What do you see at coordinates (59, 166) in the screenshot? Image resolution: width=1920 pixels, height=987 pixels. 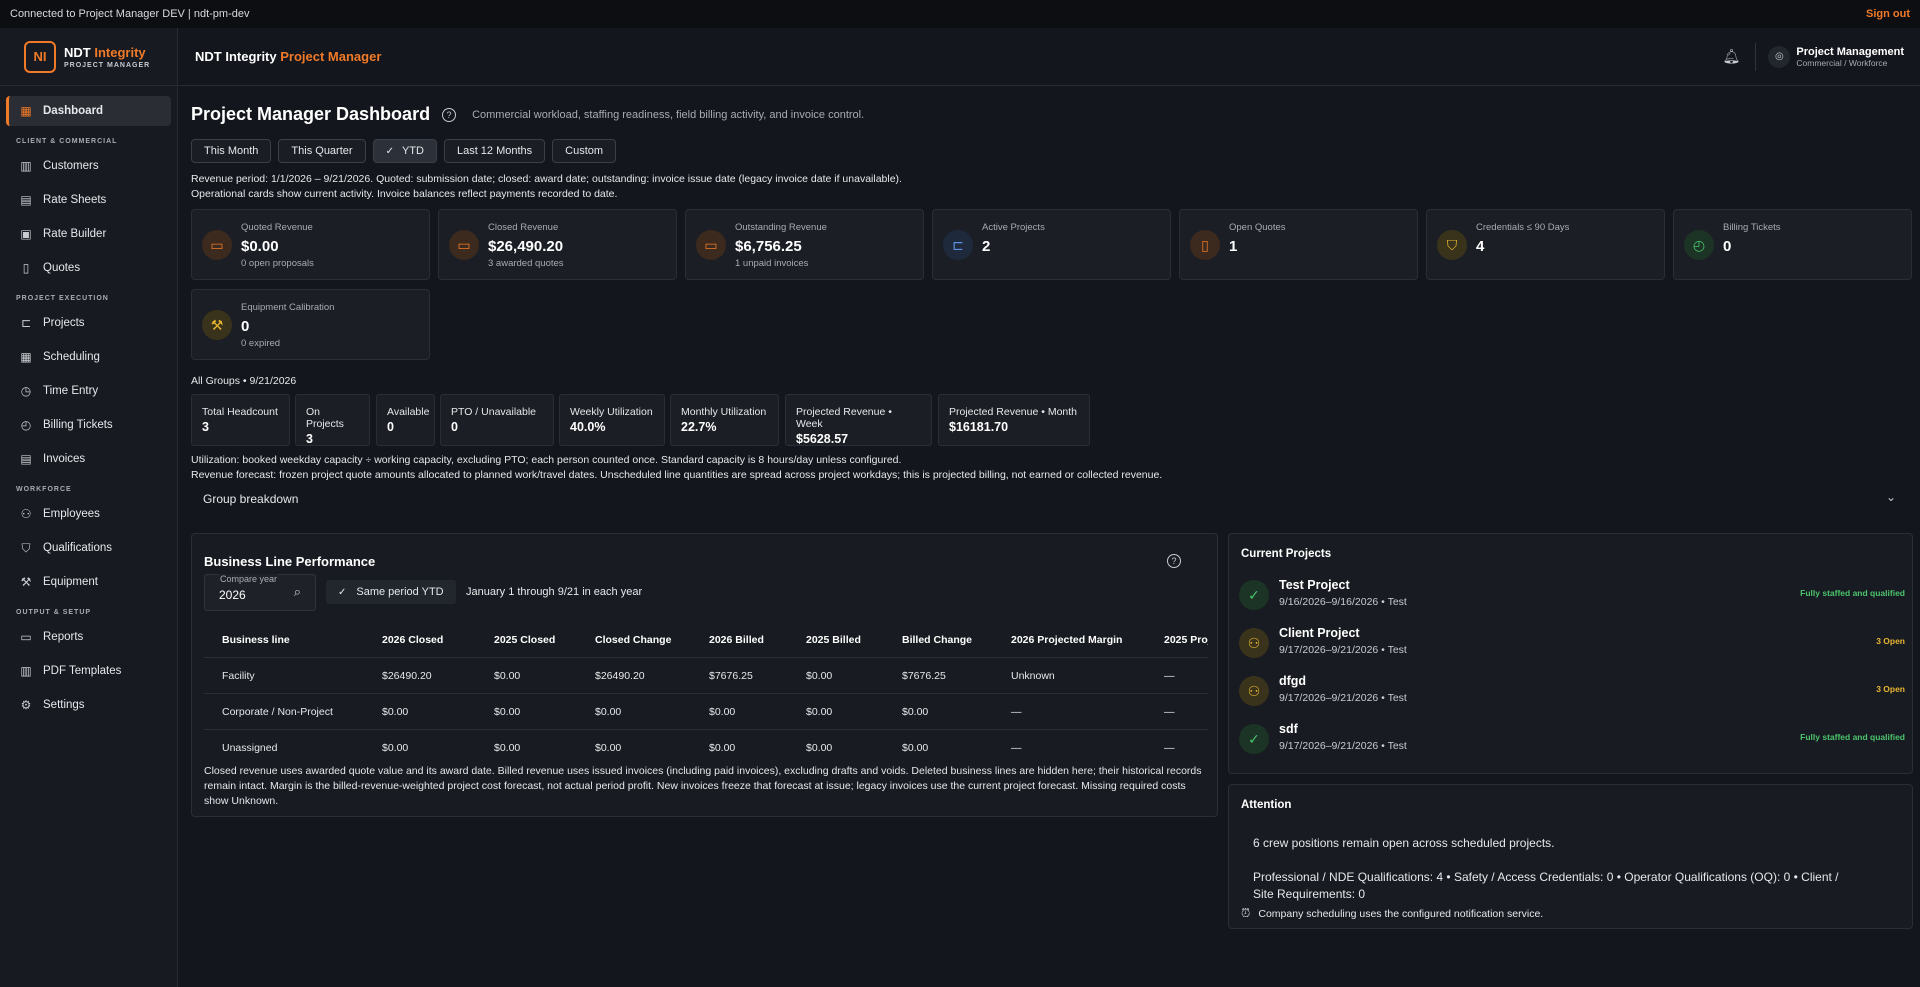 I see `sidebar-item-customers: ▥ Customers` at bounding box center [59, 166].